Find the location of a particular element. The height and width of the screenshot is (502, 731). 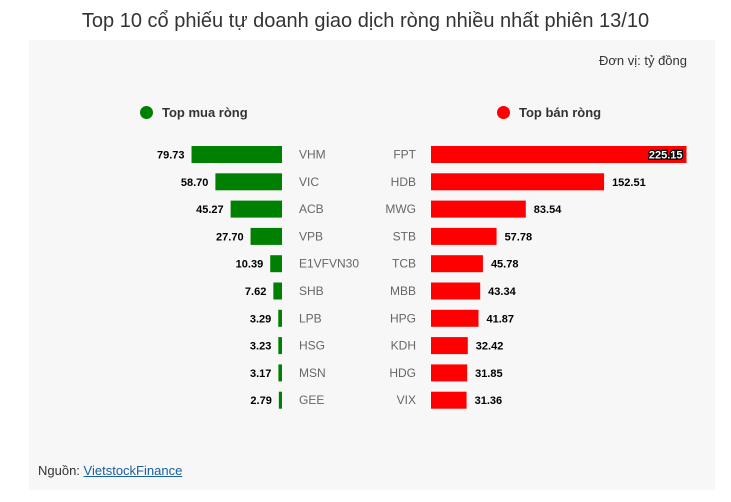

buy-category-label: VPB is located at coordinates (311, 236).